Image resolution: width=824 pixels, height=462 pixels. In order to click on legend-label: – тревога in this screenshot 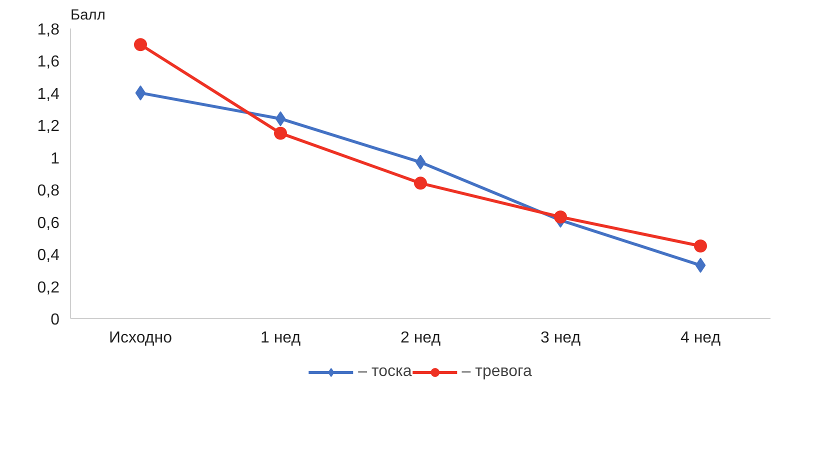, I will do `click(497, 371)`.